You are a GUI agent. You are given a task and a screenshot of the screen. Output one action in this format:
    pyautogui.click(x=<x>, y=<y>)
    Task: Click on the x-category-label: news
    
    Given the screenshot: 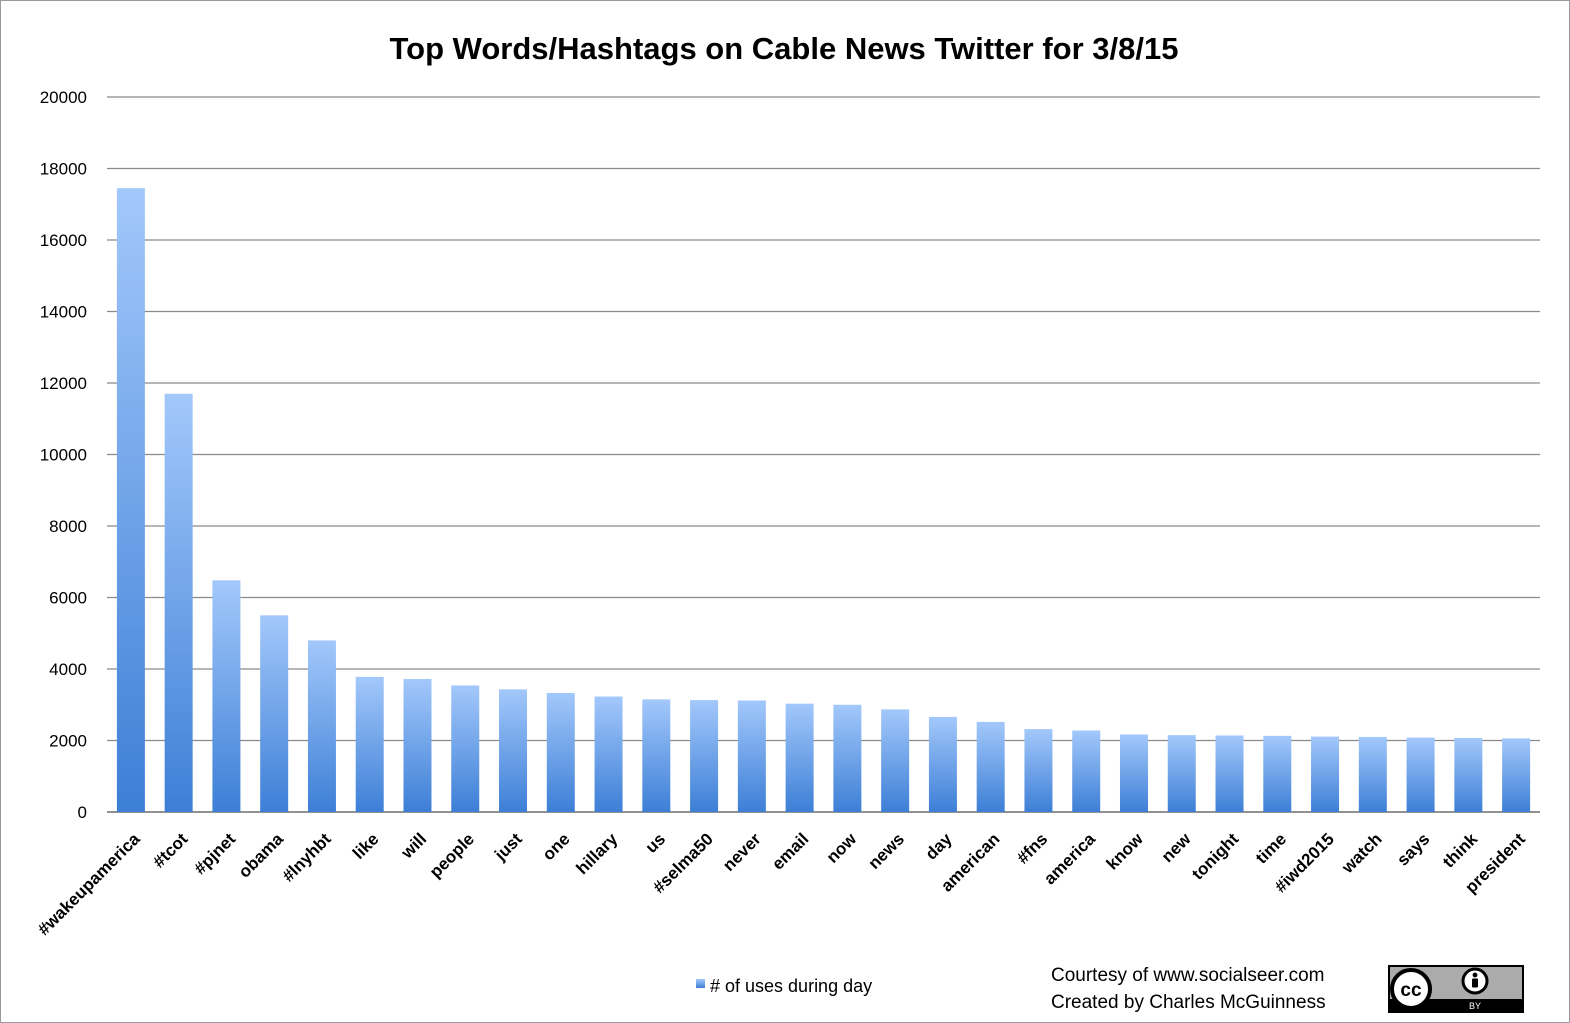 What is the action you would take?
    pyautogui.click(x=886, y=851)
    